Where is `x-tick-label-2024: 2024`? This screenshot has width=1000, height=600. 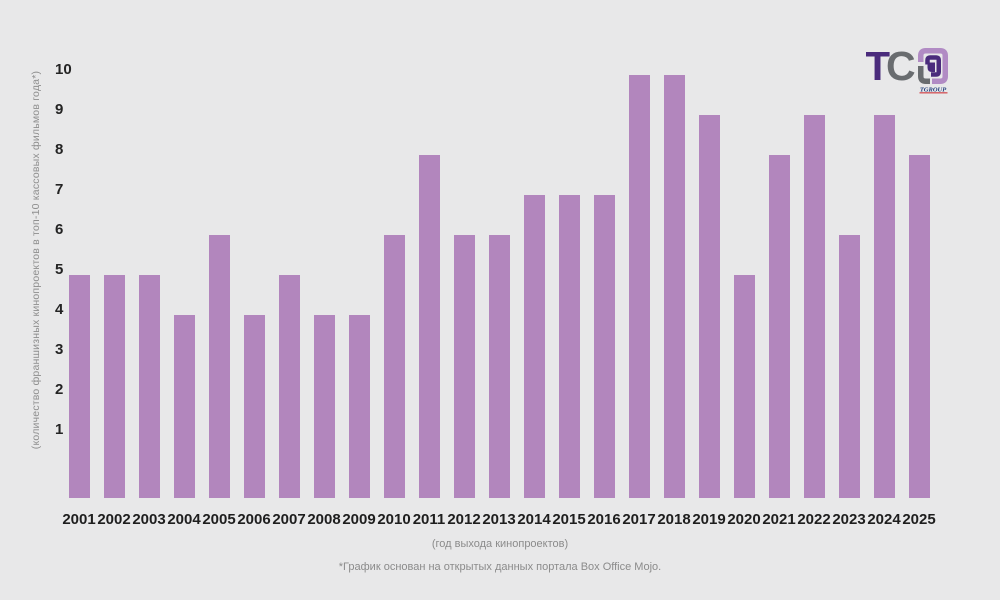
x-tick-label-2024: 2024 is located at coordinates (884, 519).